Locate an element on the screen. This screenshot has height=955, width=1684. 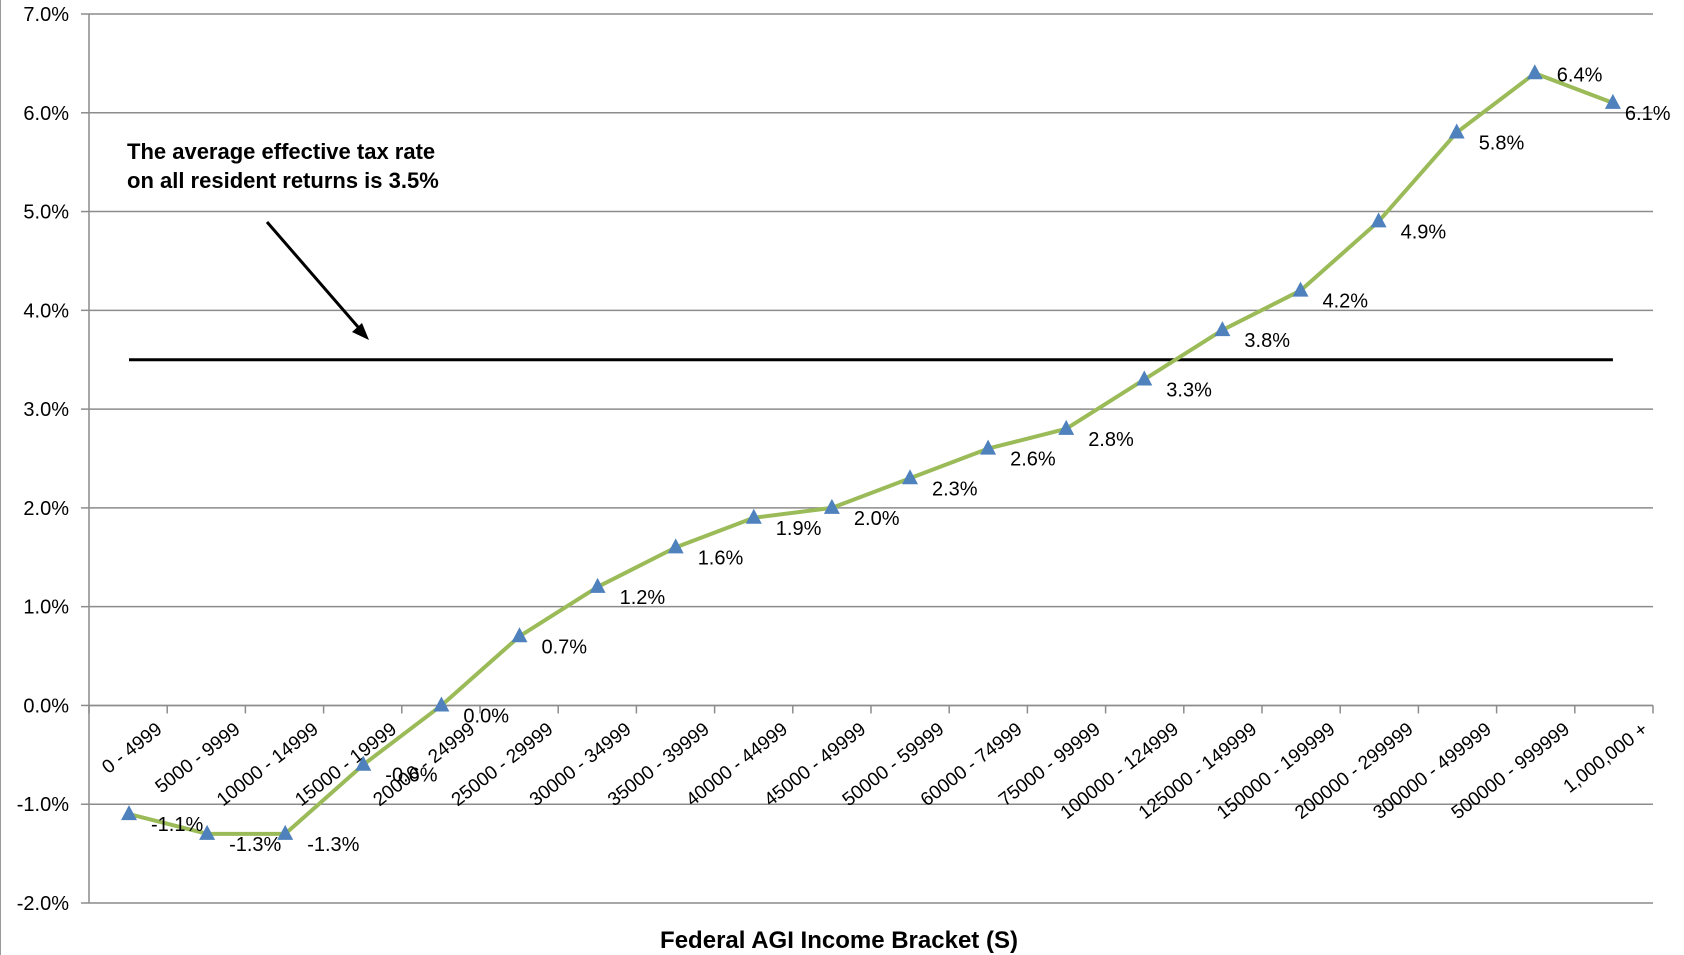
y-tick-label: 5.0% is located at coordinates (46, 213).